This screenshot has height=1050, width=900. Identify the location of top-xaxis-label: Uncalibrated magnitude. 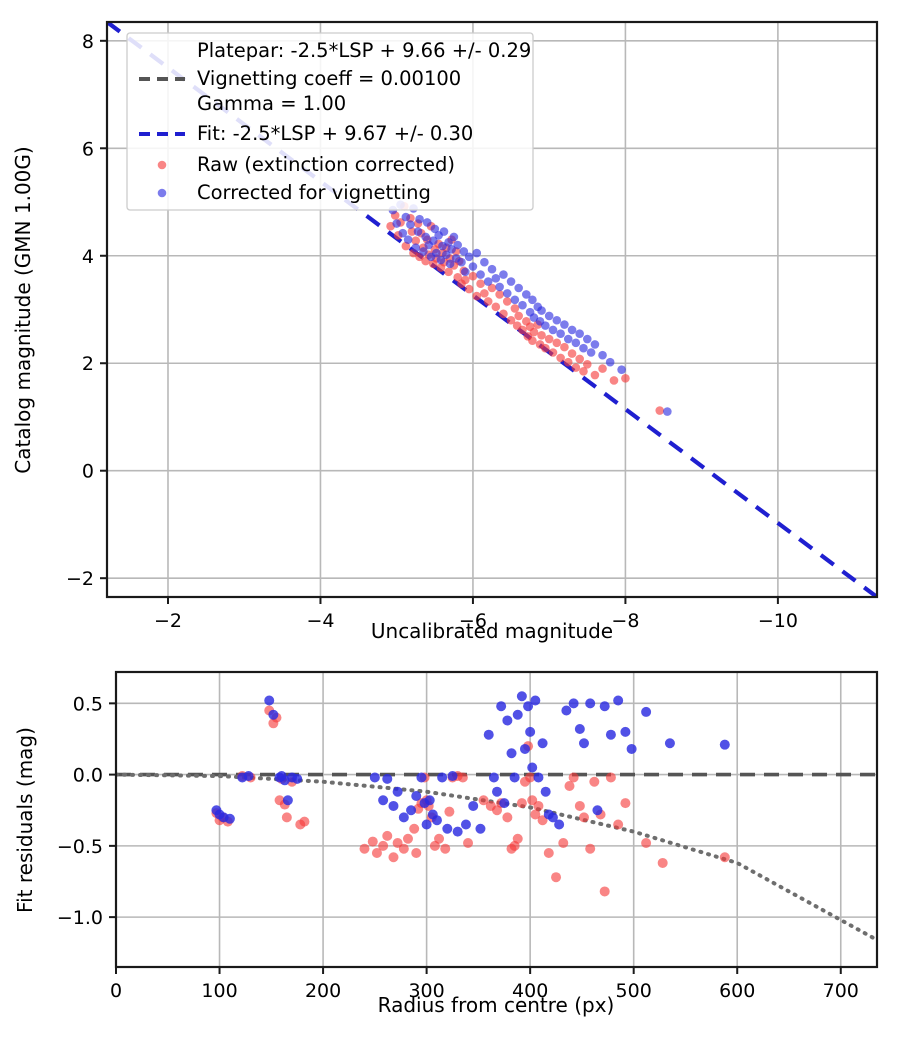
(492, 631).